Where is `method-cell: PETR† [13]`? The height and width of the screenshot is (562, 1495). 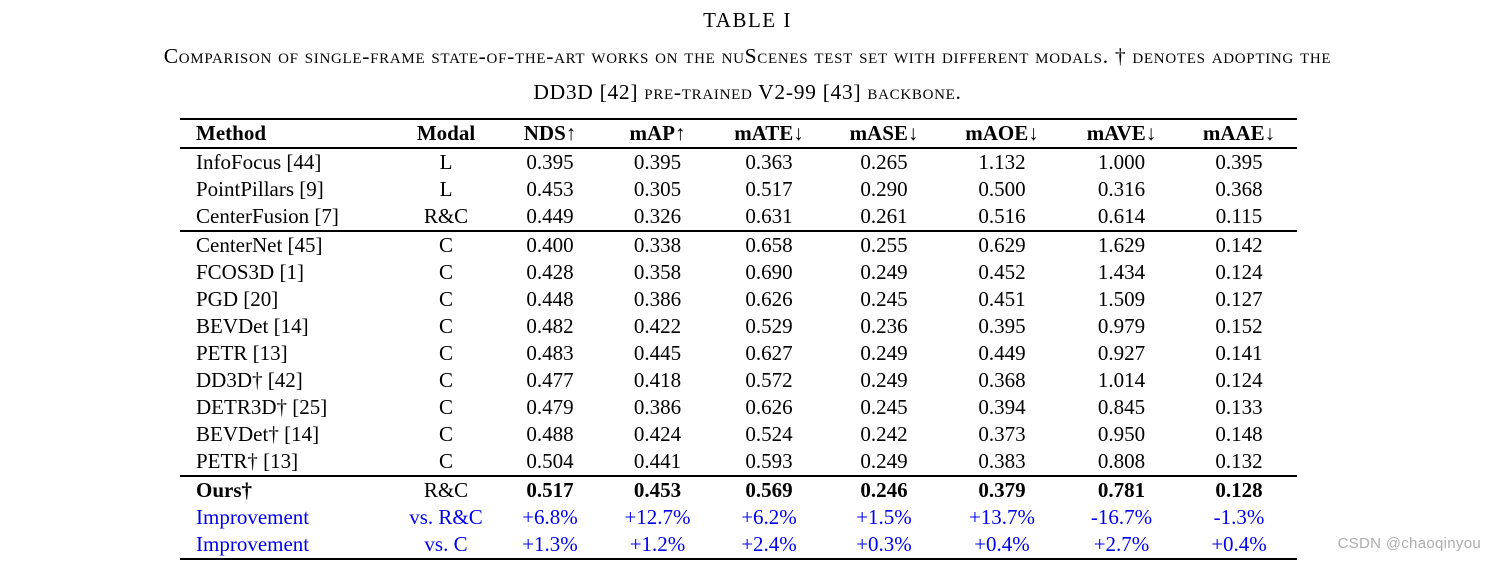 method-cell: PETR† [13] is located at coordinates (247, 461).